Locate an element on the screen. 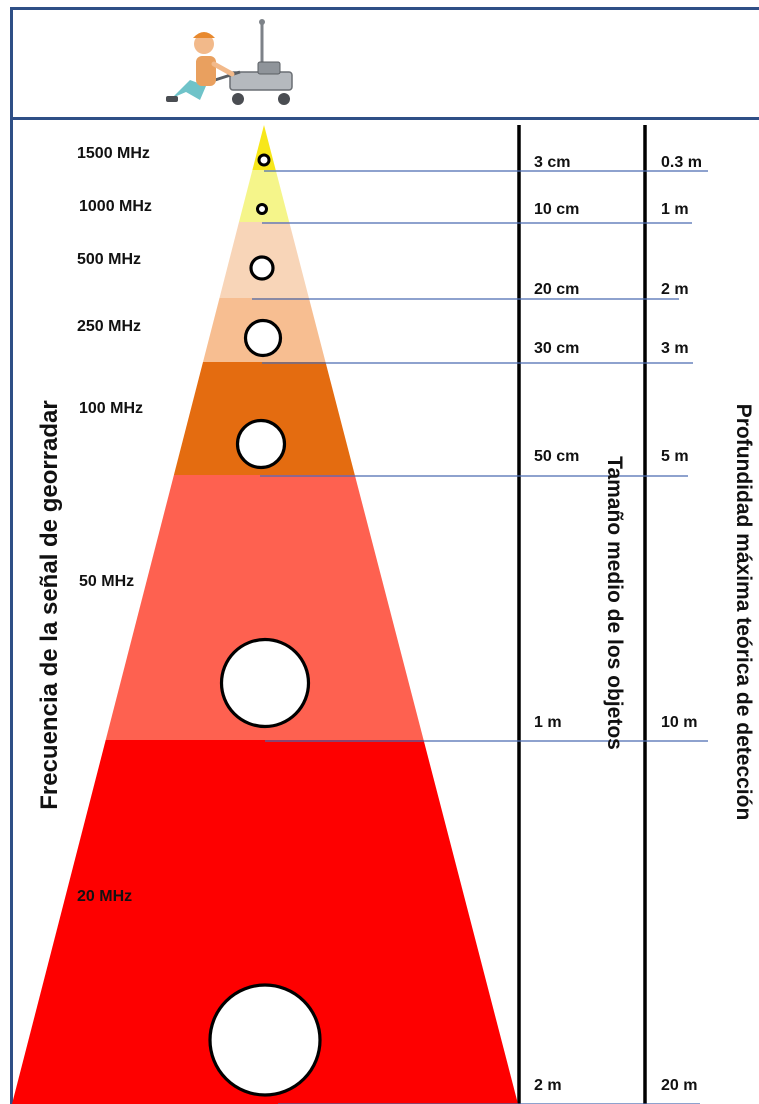 The height and width of the screenshot is (1104, 759). object-size-axis-title: Tamaño medio de los objetos is located at coordinates (614, 603).